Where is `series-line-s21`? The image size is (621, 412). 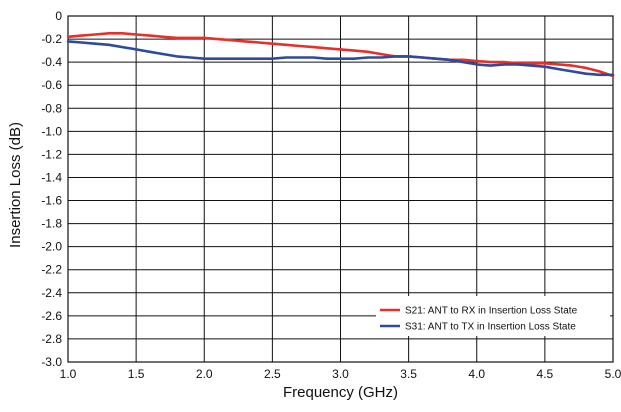 series-line-s21 is located at coordinates (340, 54).